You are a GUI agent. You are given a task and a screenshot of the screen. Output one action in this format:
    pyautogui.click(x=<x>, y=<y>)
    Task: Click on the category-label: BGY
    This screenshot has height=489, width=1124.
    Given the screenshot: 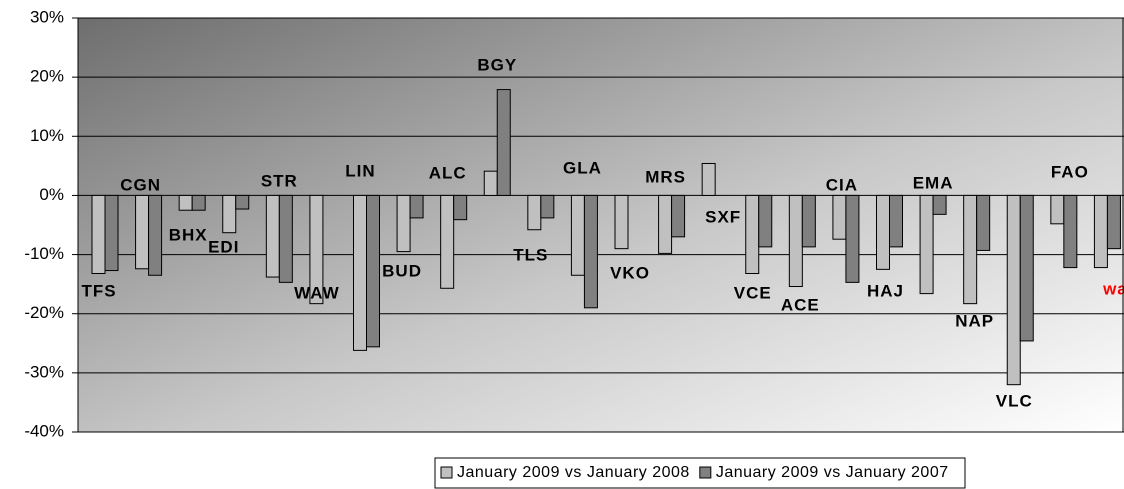 What is the action you would take?
    pyautogui.click(x=497, y=64)
    